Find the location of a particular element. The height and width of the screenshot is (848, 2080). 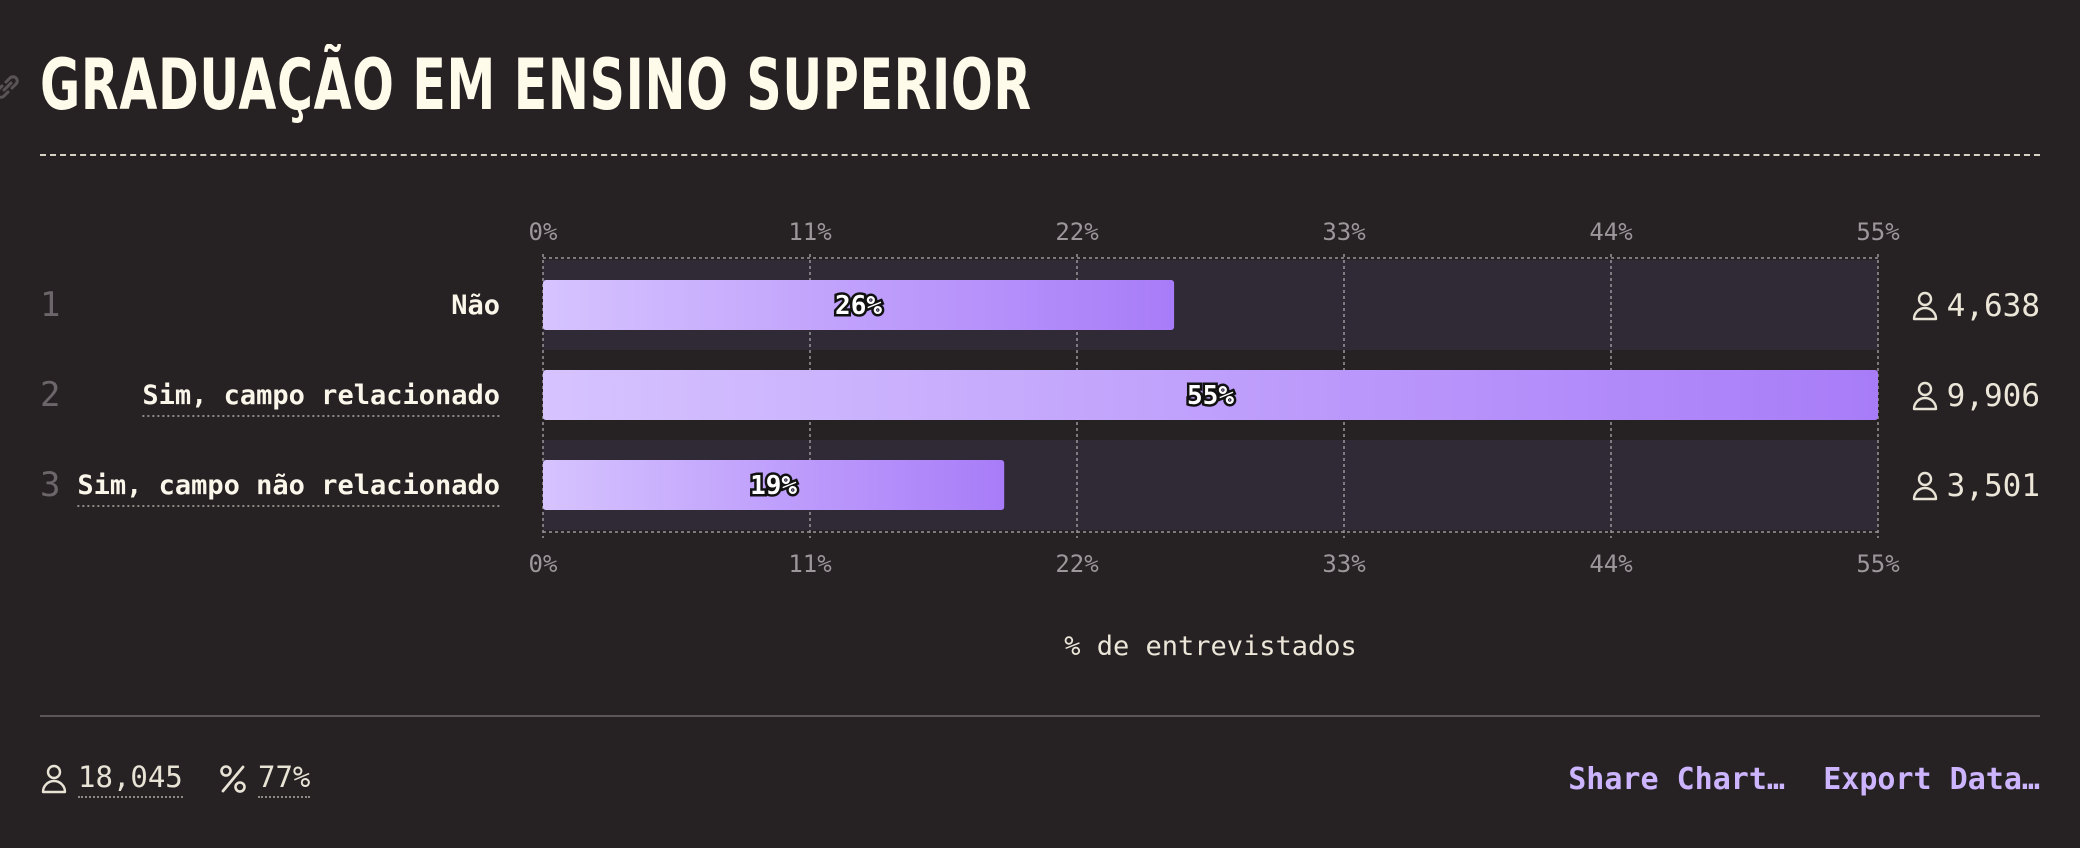

respondent-count: 4,638 is located at coordinates (1993, 306).